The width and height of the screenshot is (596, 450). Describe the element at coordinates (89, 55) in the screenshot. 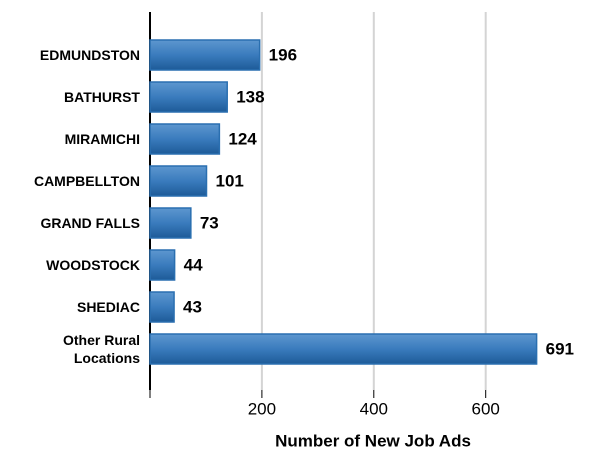

I see `y-tick-label: EDMUNDSTON` at that location.